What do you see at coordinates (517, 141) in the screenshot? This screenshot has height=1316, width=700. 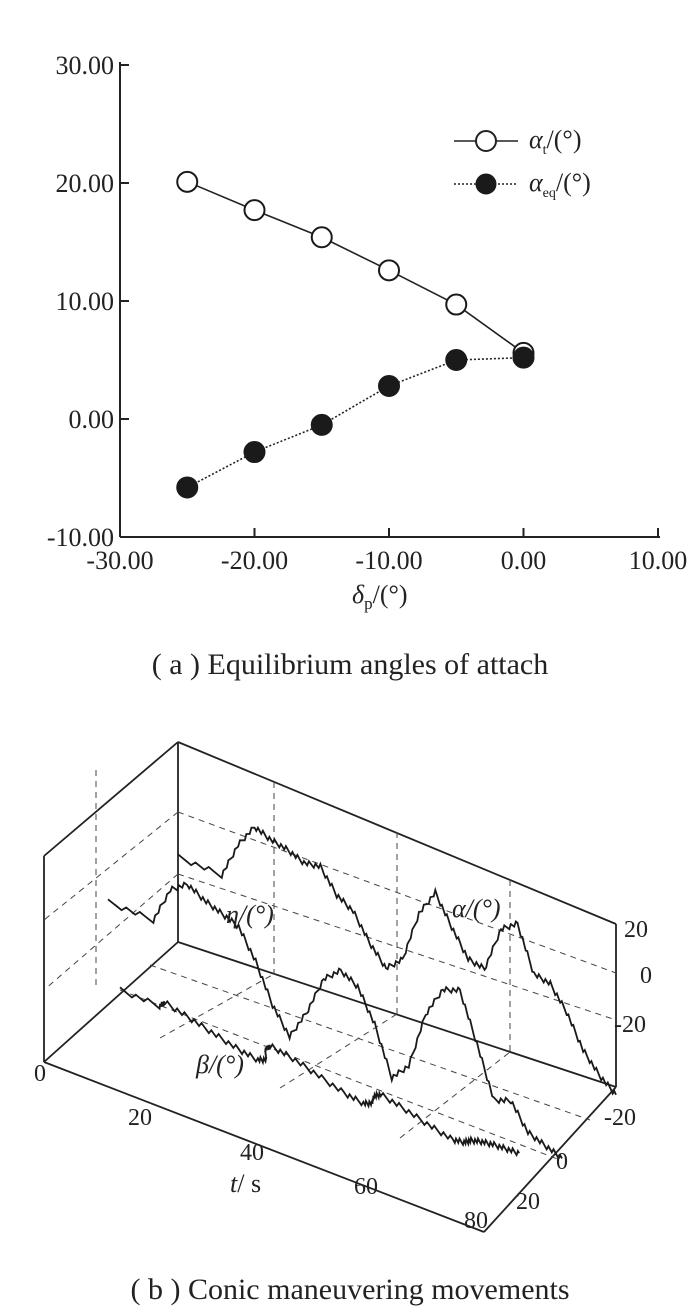 I see `legend-entry-alpha-t: αt/(°)` at bounding box center [517, 141].